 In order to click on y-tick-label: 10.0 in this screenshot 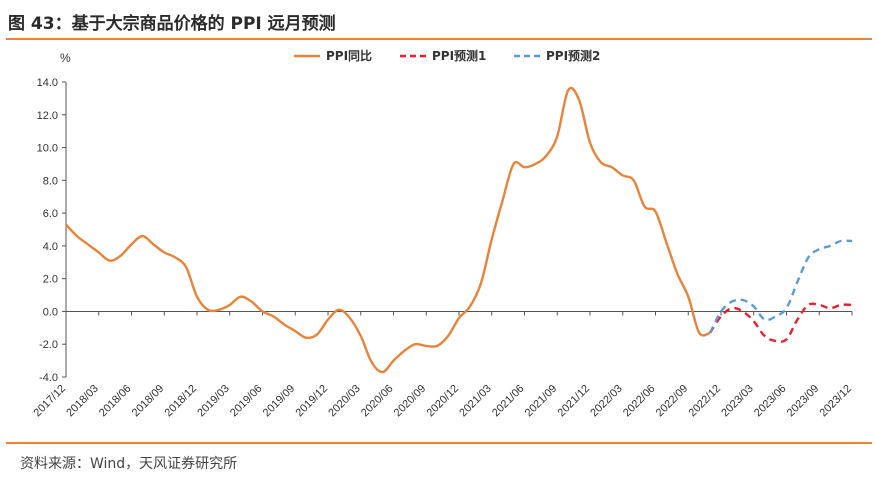, I will do `click(47, 149)`.